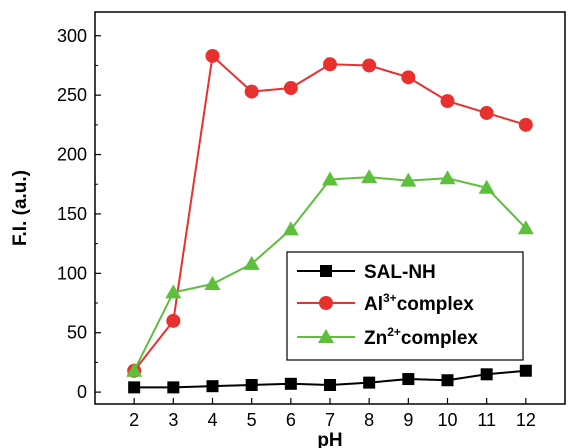 Image resolution: width=570 pixels, height=448 pixels. I want to click on legend-label-zn-sup: 2+, so click(394, 332).